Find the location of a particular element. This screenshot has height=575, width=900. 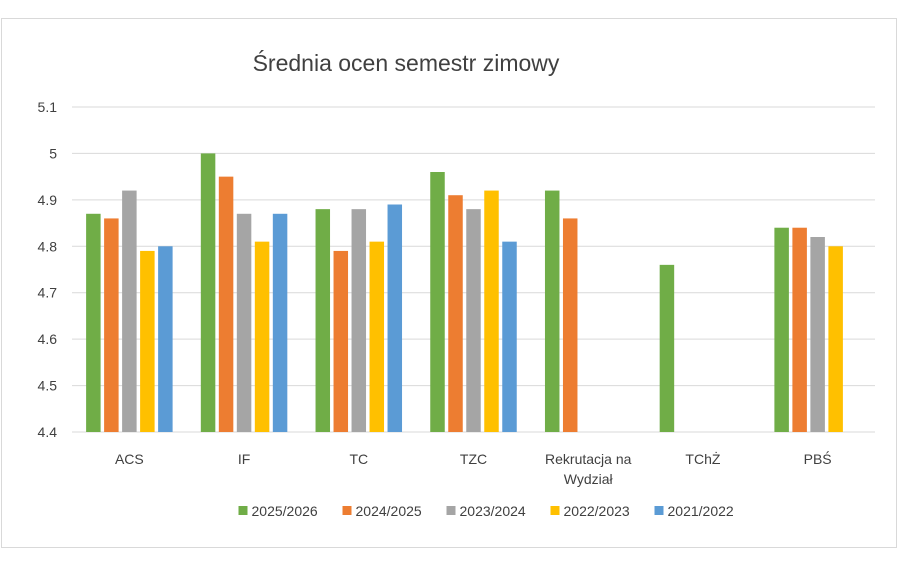

x-tick-label: TZC is located at coordinates (473, 459).